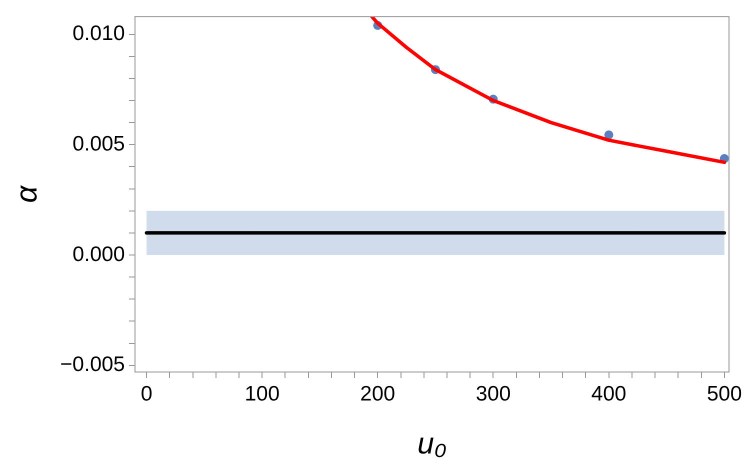 This screenshot has width=750, height=463. Describe the element at coordinates (724, 394) in the screenshot. I see `x-tick-label: 500` at that location.